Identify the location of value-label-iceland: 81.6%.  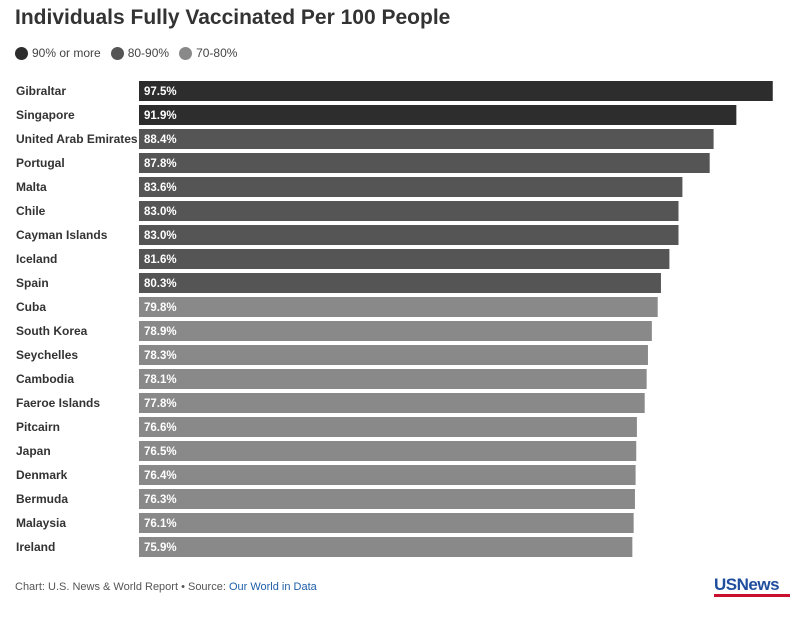
(160, 260).